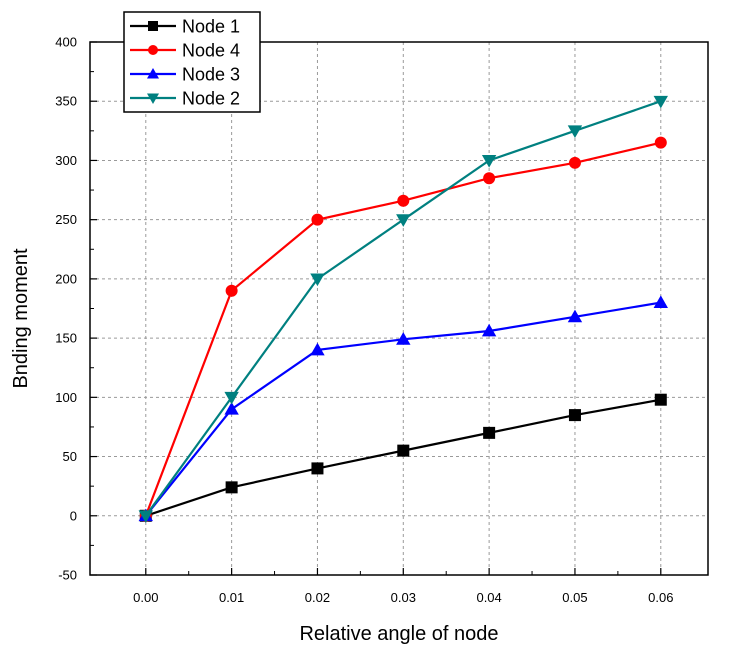 The width and height of the screenshot is (729, 648). I want to click on legend-label: Node 2, so click(211, 99).